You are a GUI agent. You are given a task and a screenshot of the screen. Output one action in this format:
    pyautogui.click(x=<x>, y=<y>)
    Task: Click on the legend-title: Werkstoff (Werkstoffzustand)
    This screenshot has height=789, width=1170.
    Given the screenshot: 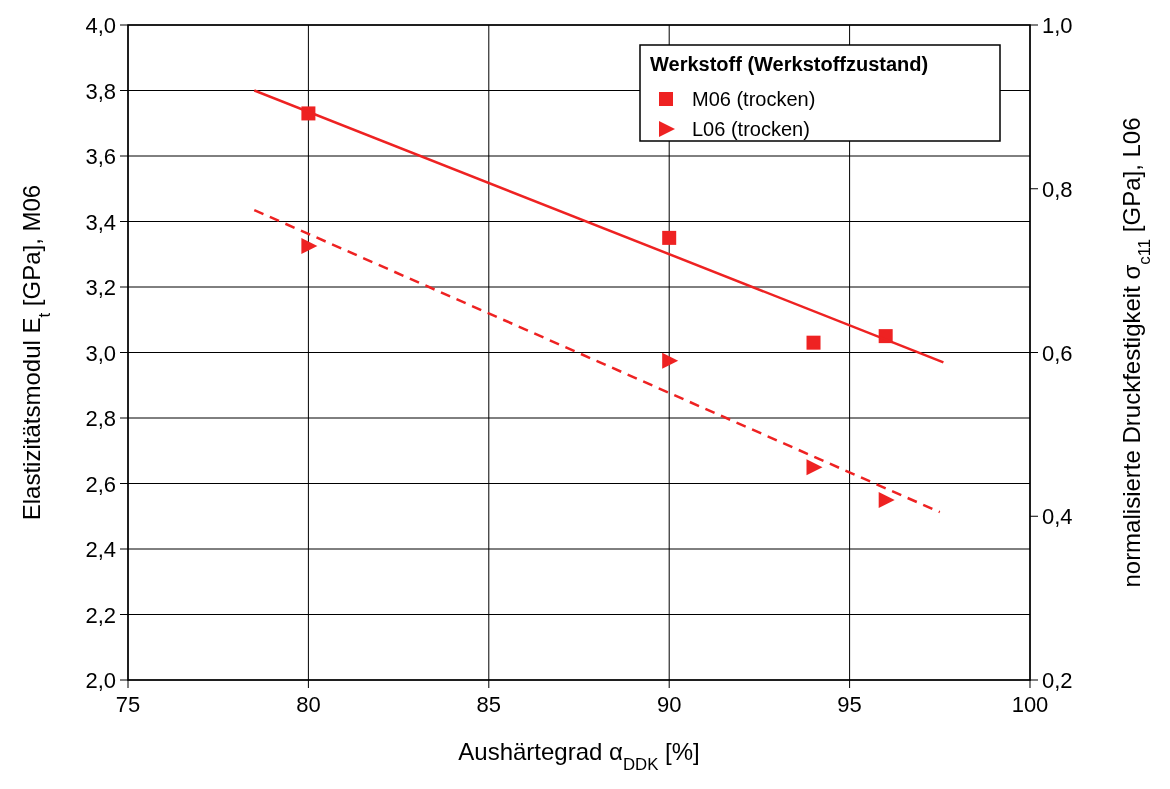 What is the action you would take?
    pyautogui.click(x=789, y=64)
    